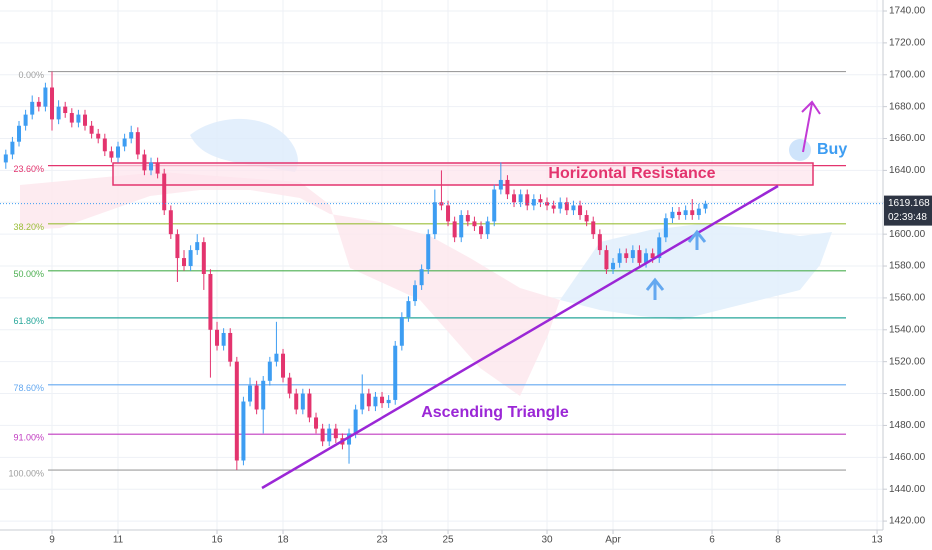  Describe the element at coordinates (448, 540) in the screenshot. I see `x-tick-label: 25` at that location.